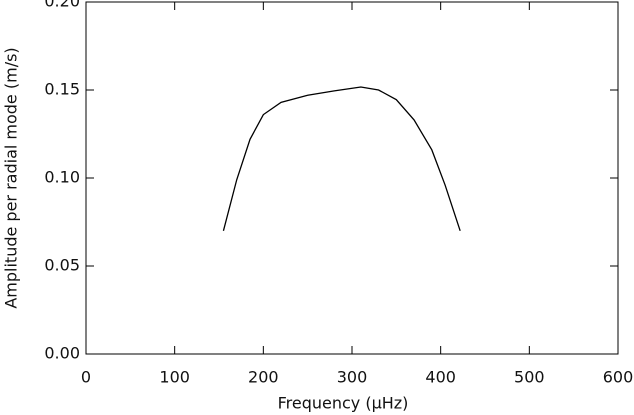 This screenshot has width=634, height=415. What do you see at coordinates (341, 159) in the screenshot?
I see `data-line` at bounding box center [341, 159].